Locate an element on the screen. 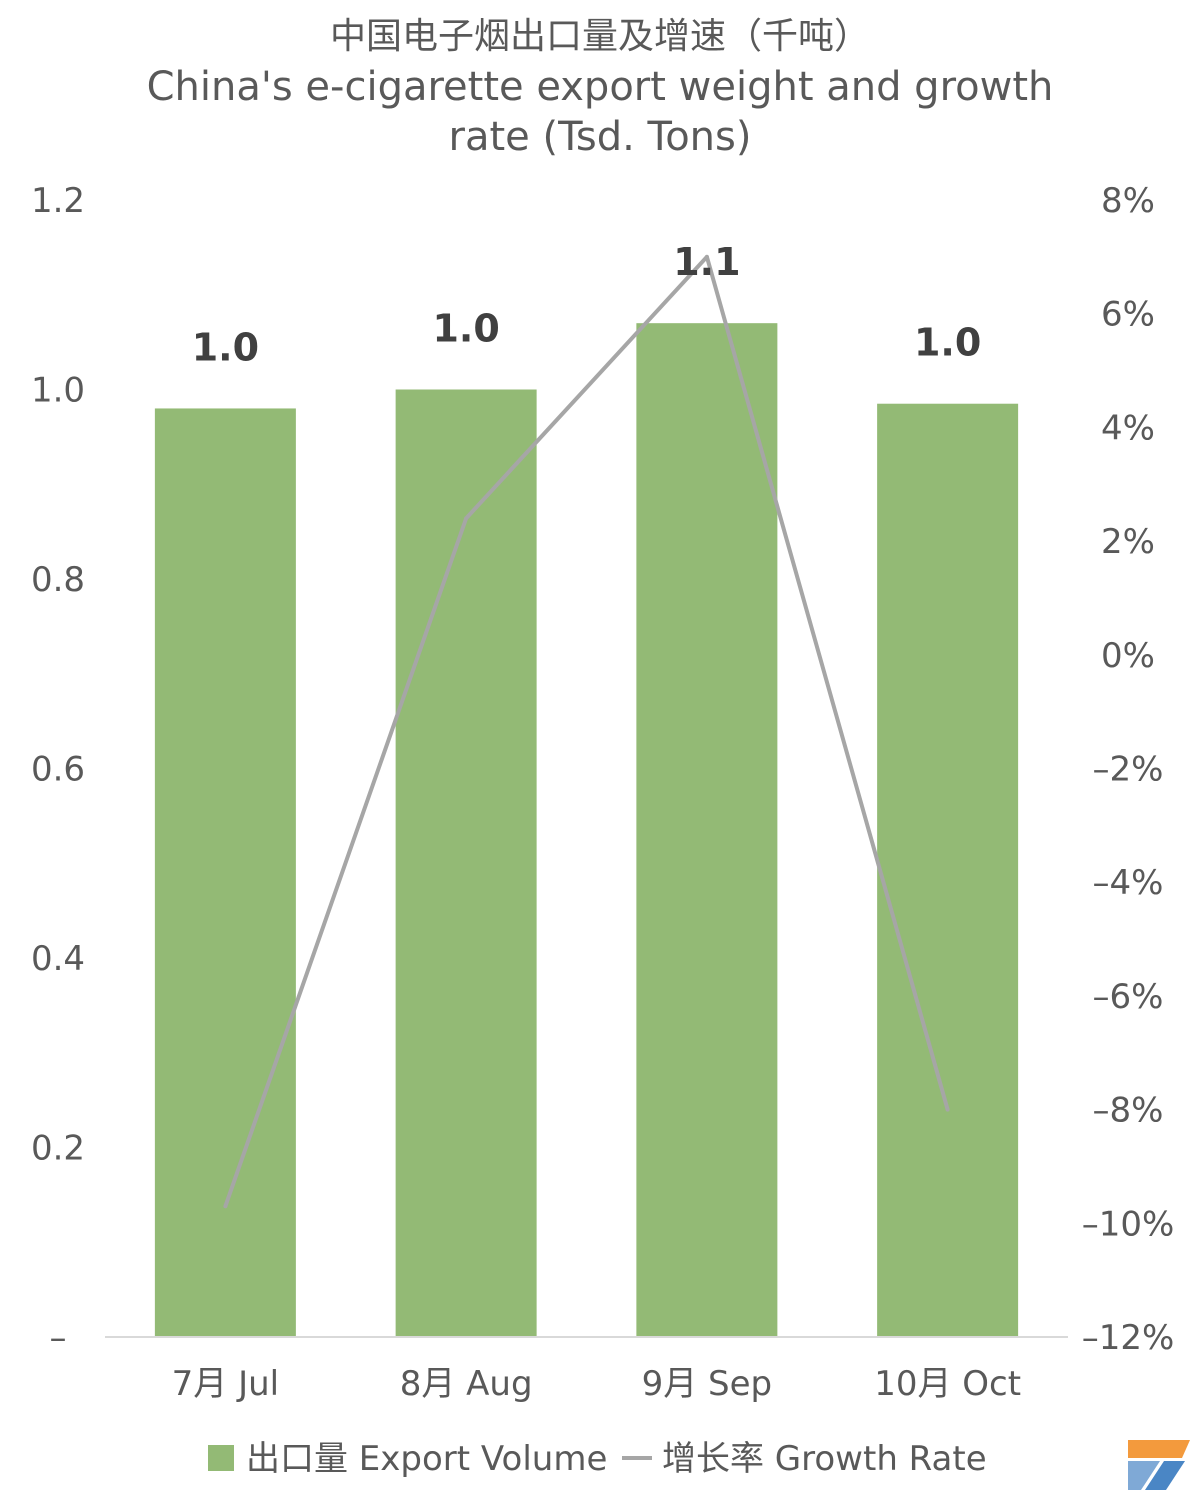  left-tick-label: 0.2 is located at coordinates (58, 1149).